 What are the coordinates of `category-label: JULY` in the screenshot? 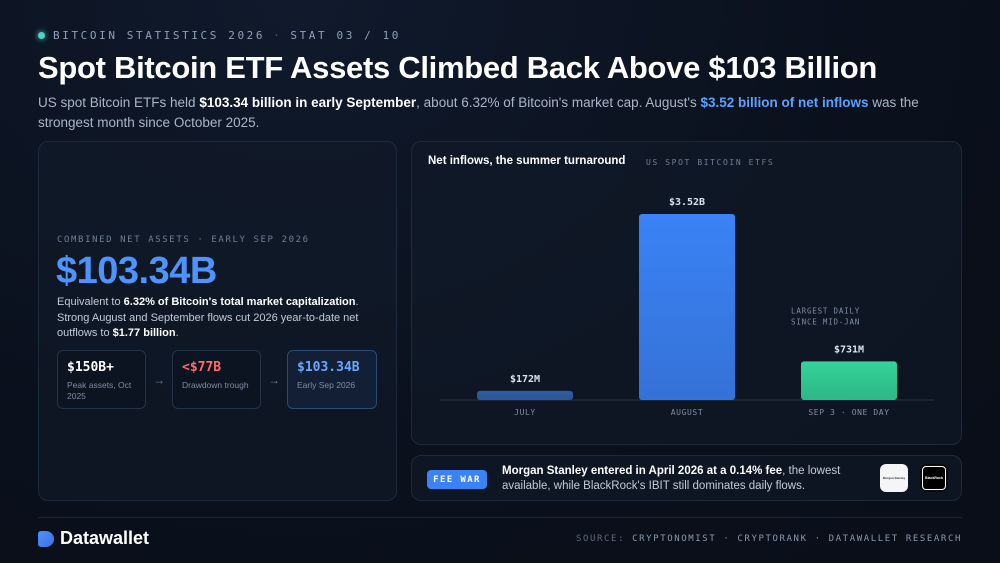 It's located at (525, 412).